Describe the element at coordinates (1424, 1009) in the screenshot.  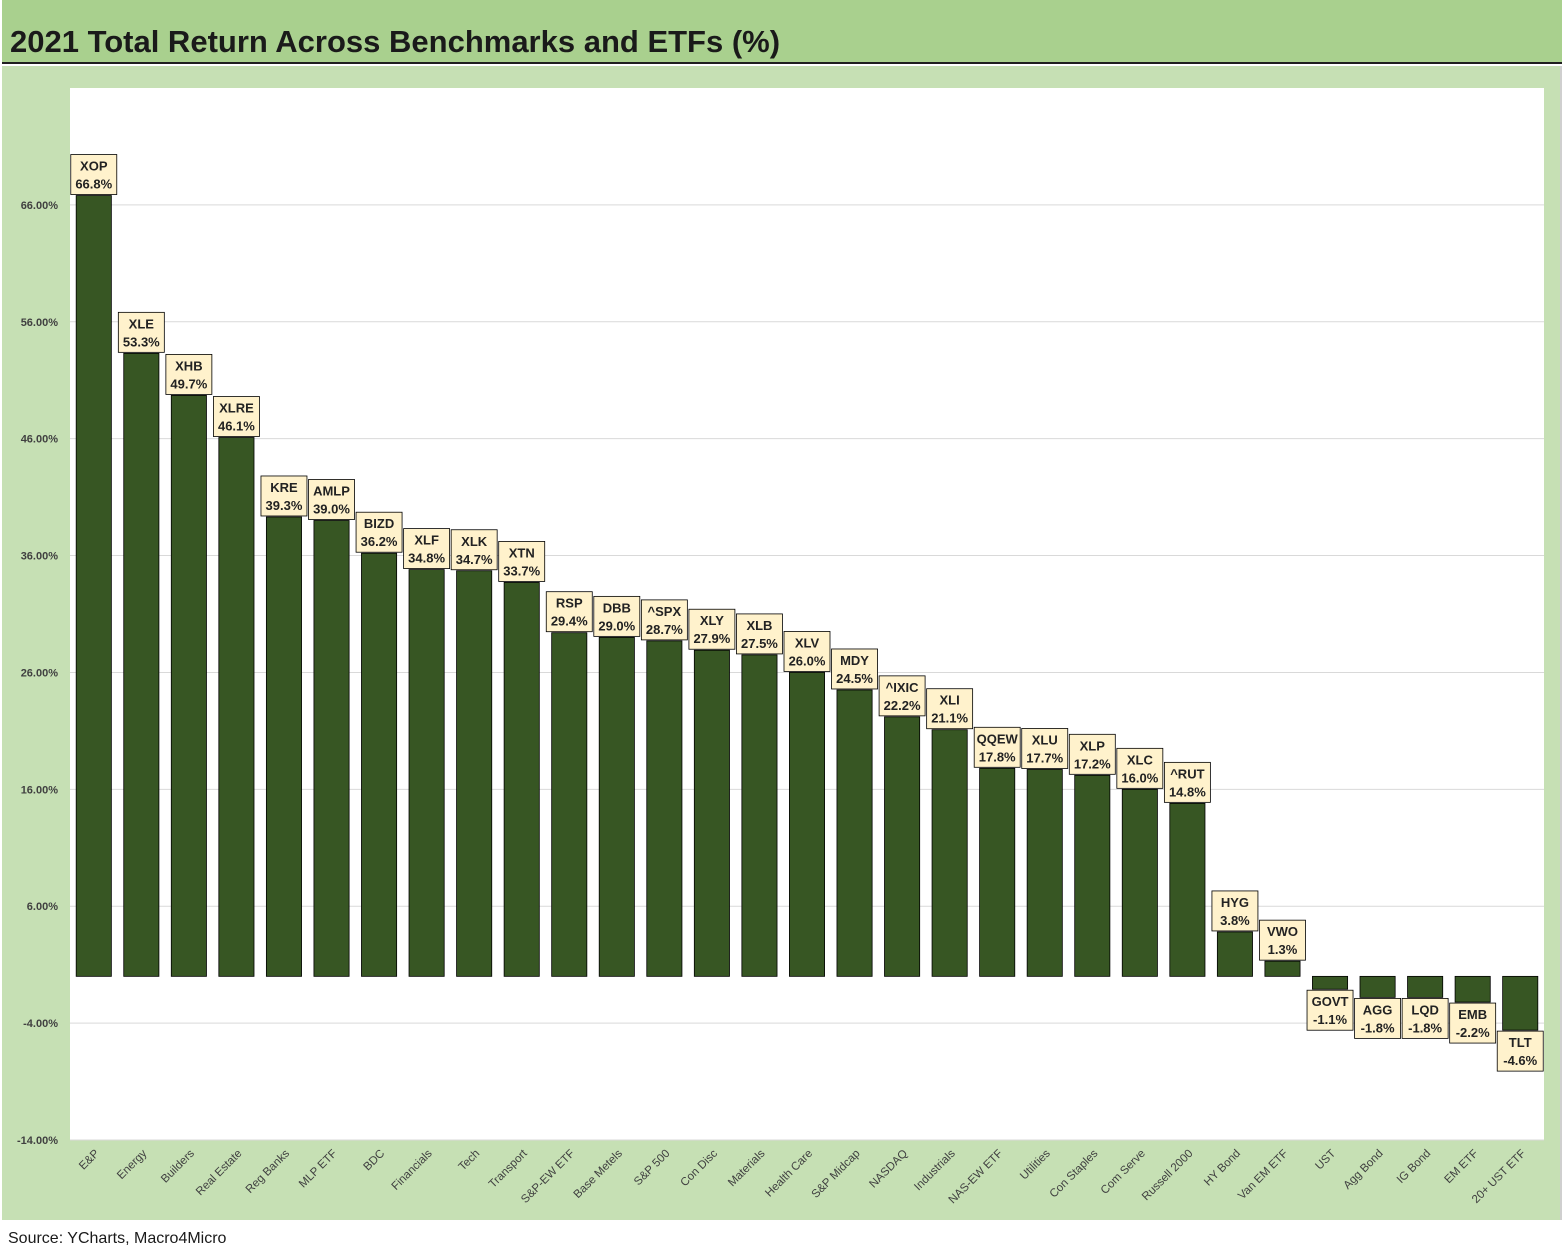
I see `data-label-ticker: LQD` at that location.